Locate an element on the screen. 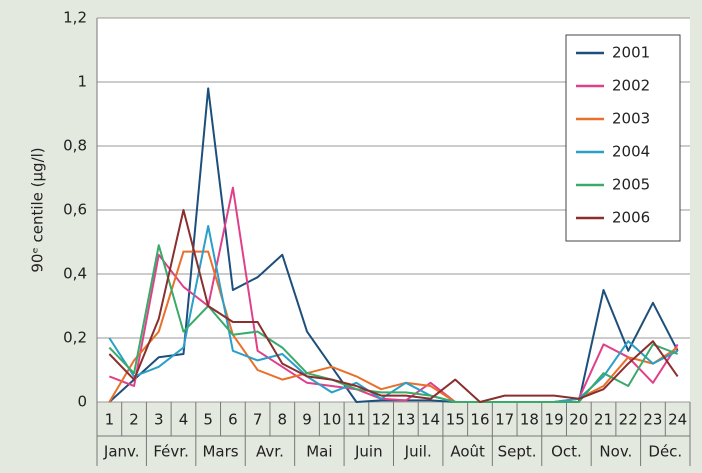 This screenshot has width=702, height=473. x-tick-label: 18 is located at coordinates (529, 420).